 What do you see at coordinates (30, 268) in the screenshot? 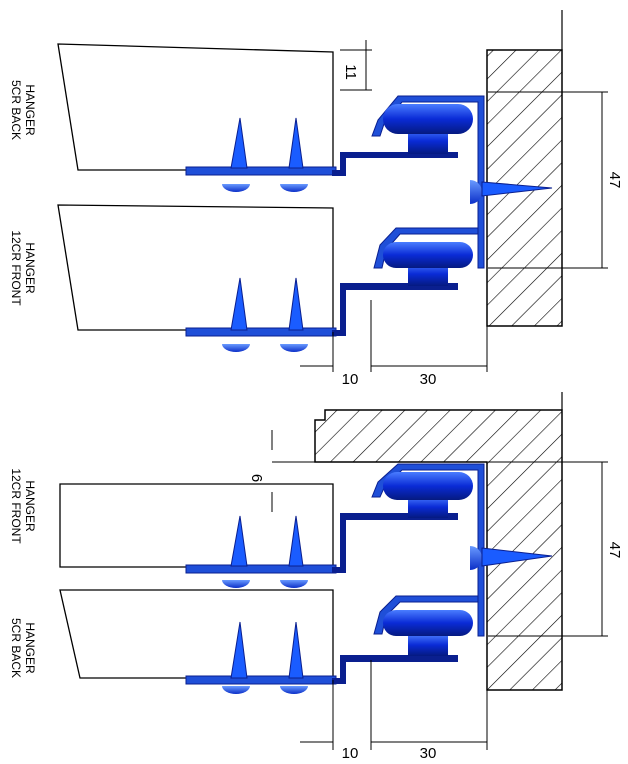
I see `label-12cr-front-top-2: HANGER` at bounding box center [30, 268].